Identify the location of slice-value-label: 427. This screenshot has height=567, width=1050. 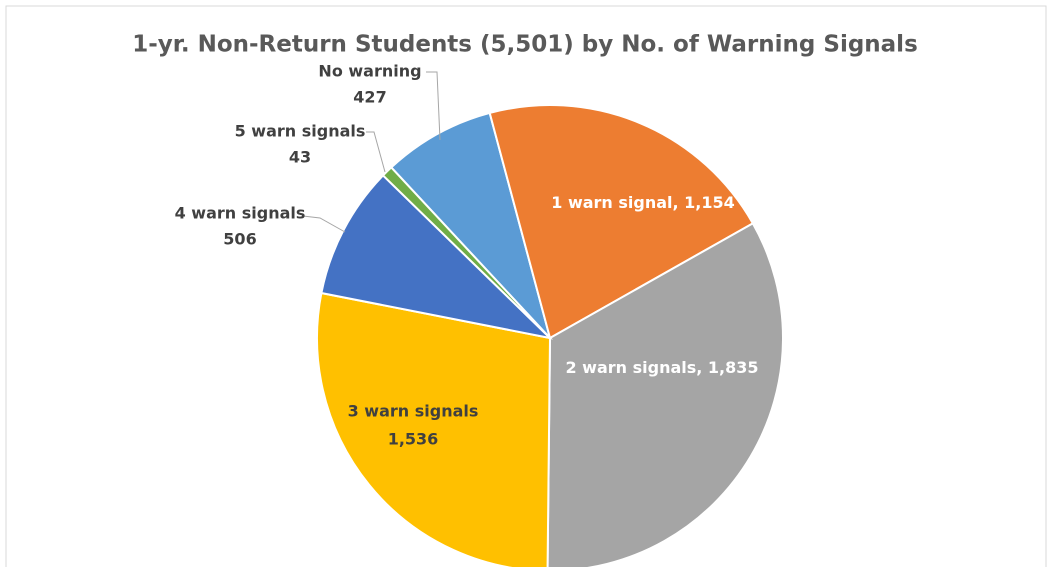
(369, 97).